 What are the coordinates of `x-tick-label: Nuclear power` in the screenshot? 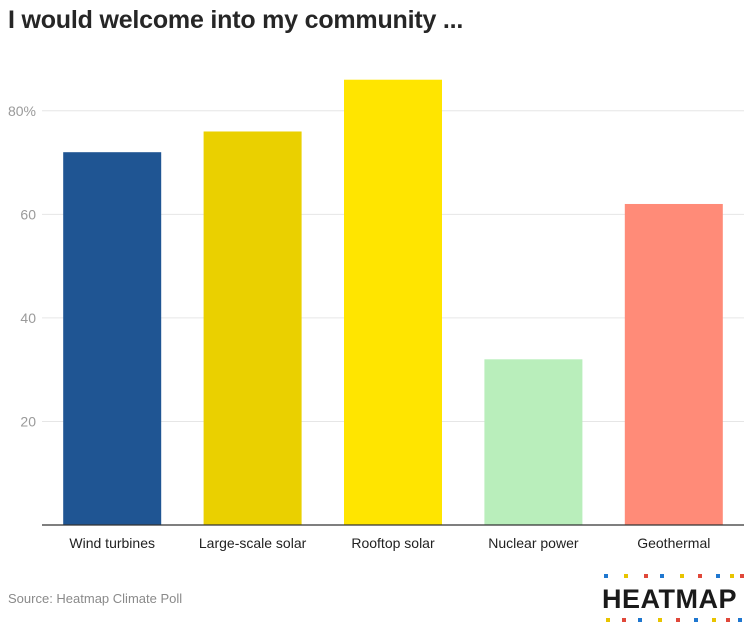 It's located at (533, 543).